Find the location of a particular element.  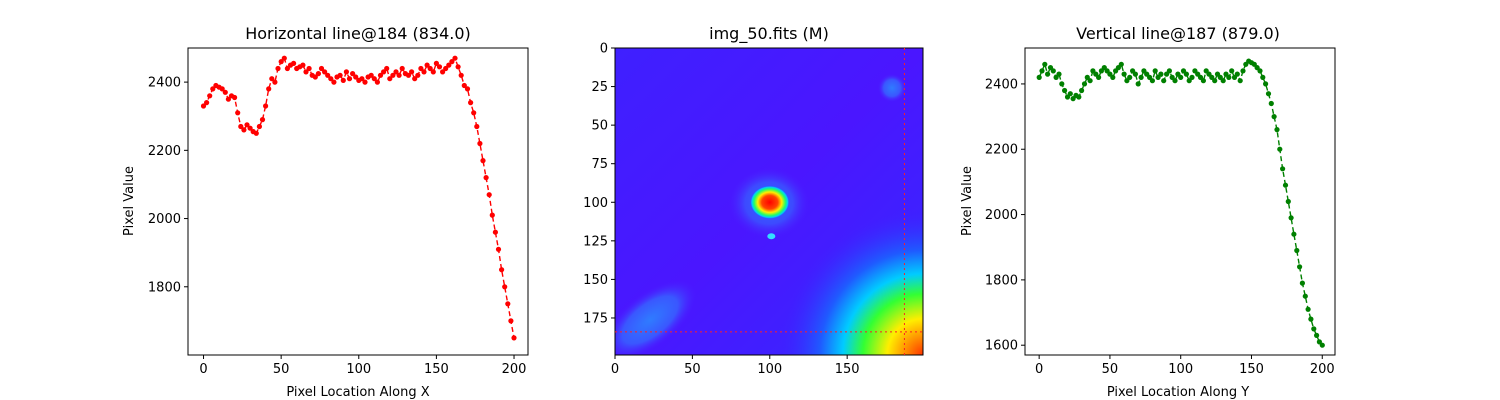

x-tick-label: 150 is located at coordinates (436, 369).